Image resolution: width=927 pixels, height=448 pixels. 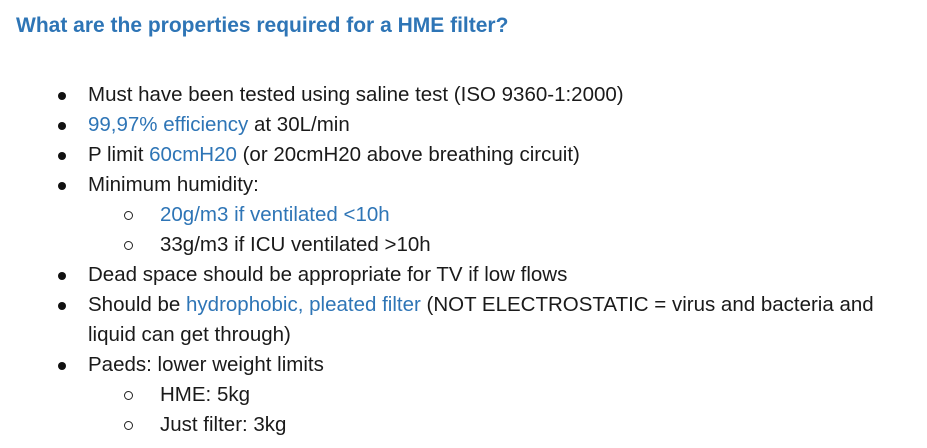 I want to click on item-text: HME: 5kg, so click(x=205, y=394).